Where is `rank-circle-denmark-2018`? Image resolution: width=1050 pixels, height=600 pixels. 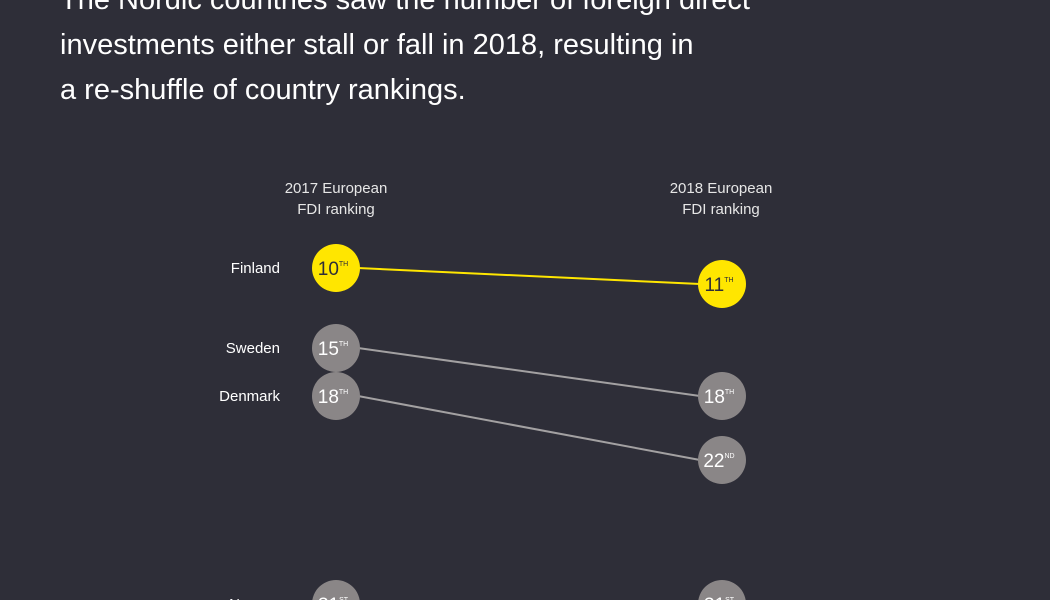 rank-circle-denmark-2018 is located at coordinates (722, 460).